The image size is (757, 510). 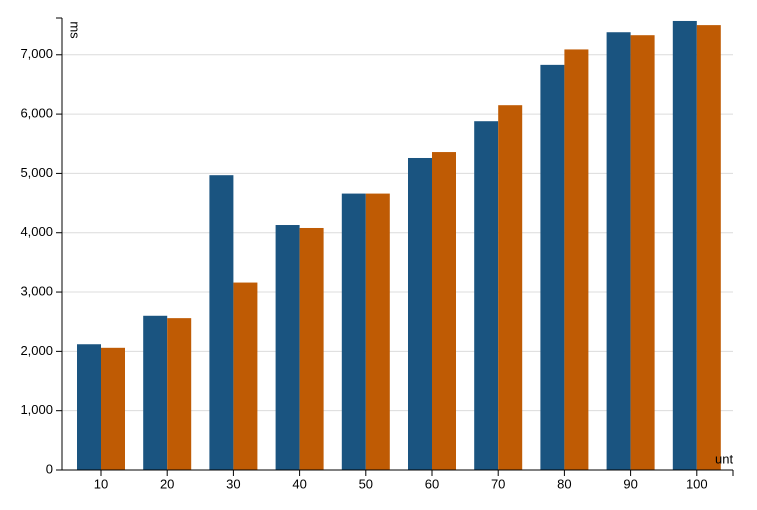 What do you see at coordinates (36, 172) in the screenshot?
I see `y-tick-label: 5,000` at bounding box center [36, 172].